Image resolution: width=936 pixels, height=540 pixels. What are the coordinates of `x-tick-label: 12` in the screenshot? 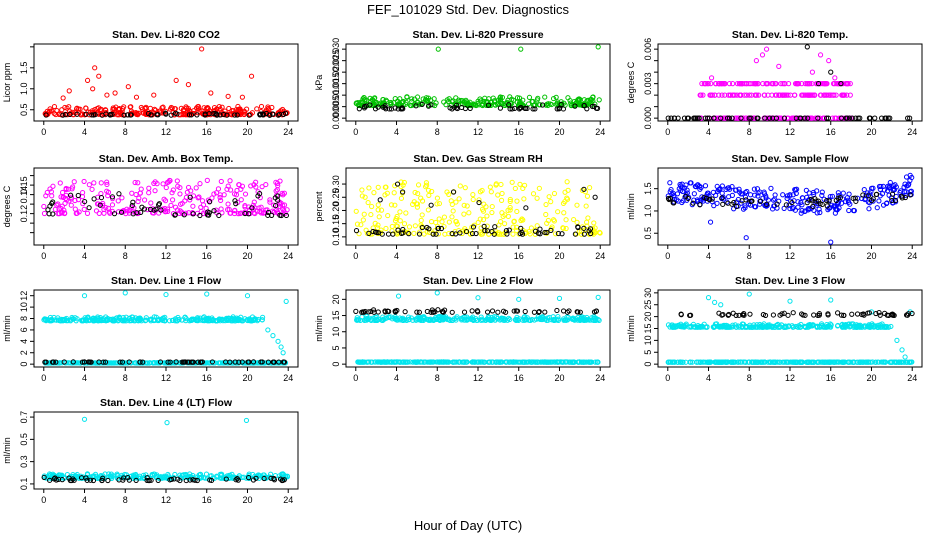 It's located at (166, 378).